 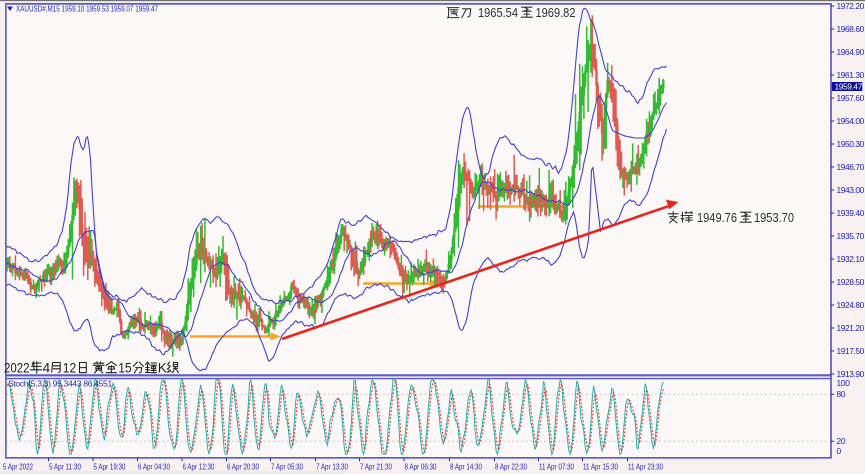 I want to click on svg-text: 1946.70, so click(x=851, y=167).